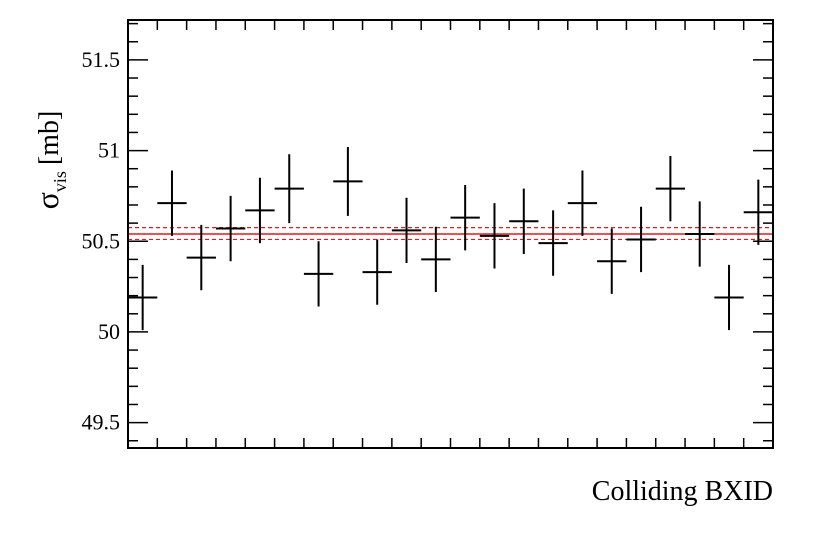  What do you see at coordinates (101, 240) in the screenshot?
I see `y-tick-label: 50.5` at bounding box center [101, 240].